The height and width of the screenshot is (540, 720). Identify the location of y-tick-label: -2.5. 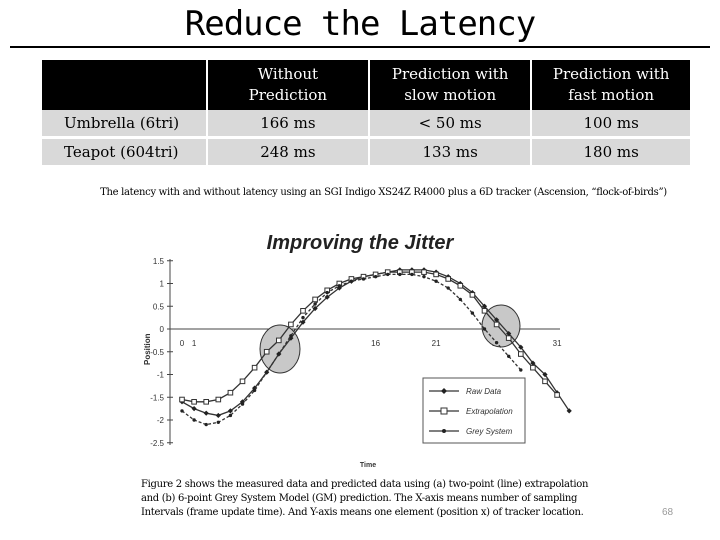
(157, 443).